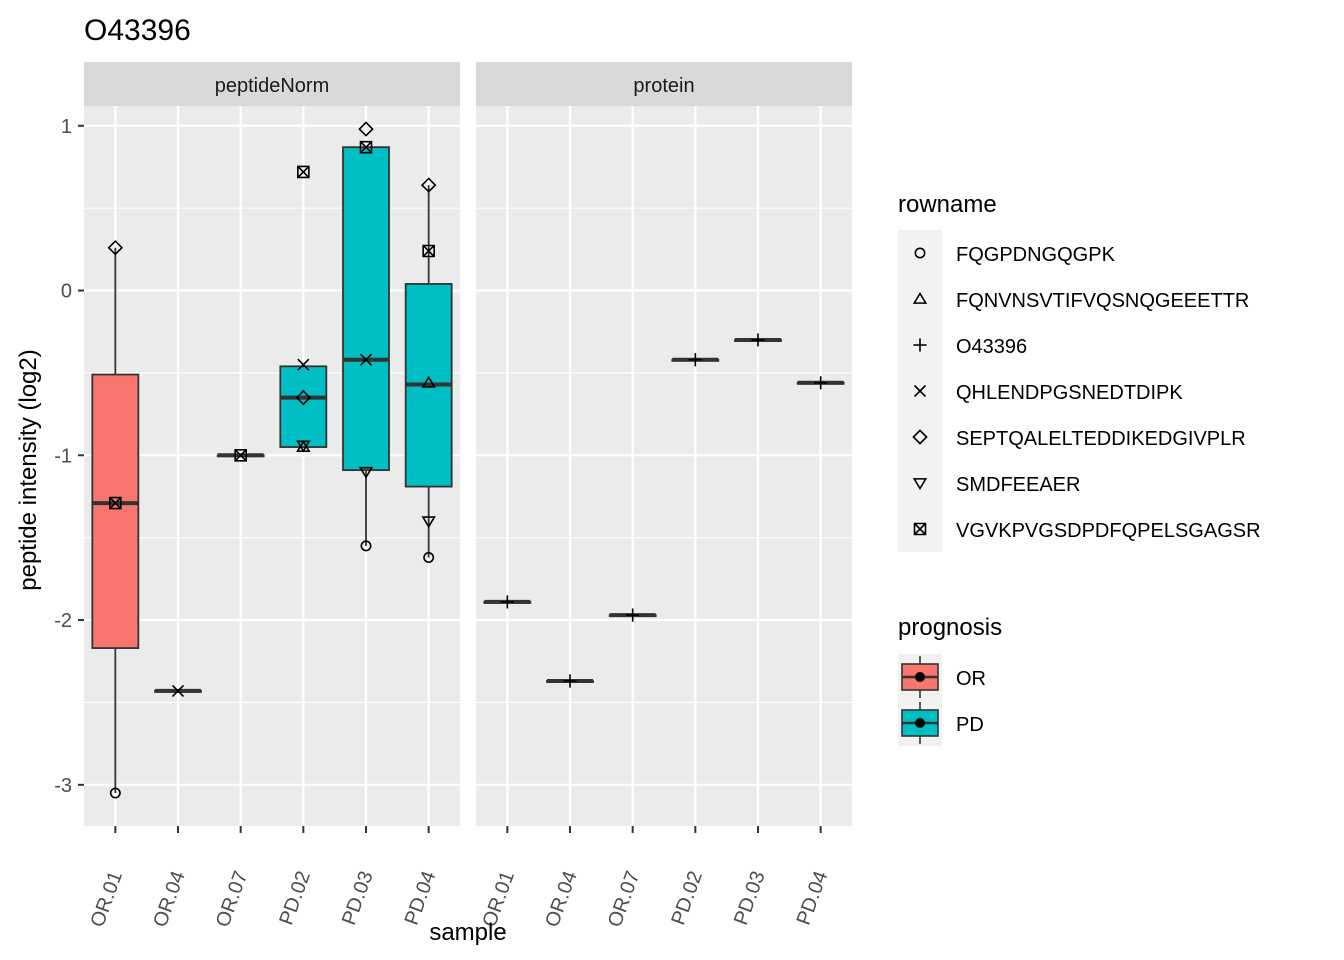 This screenshot has width=1344, height=960. I want to click on y-tick-label: 0, so click(66, 292).